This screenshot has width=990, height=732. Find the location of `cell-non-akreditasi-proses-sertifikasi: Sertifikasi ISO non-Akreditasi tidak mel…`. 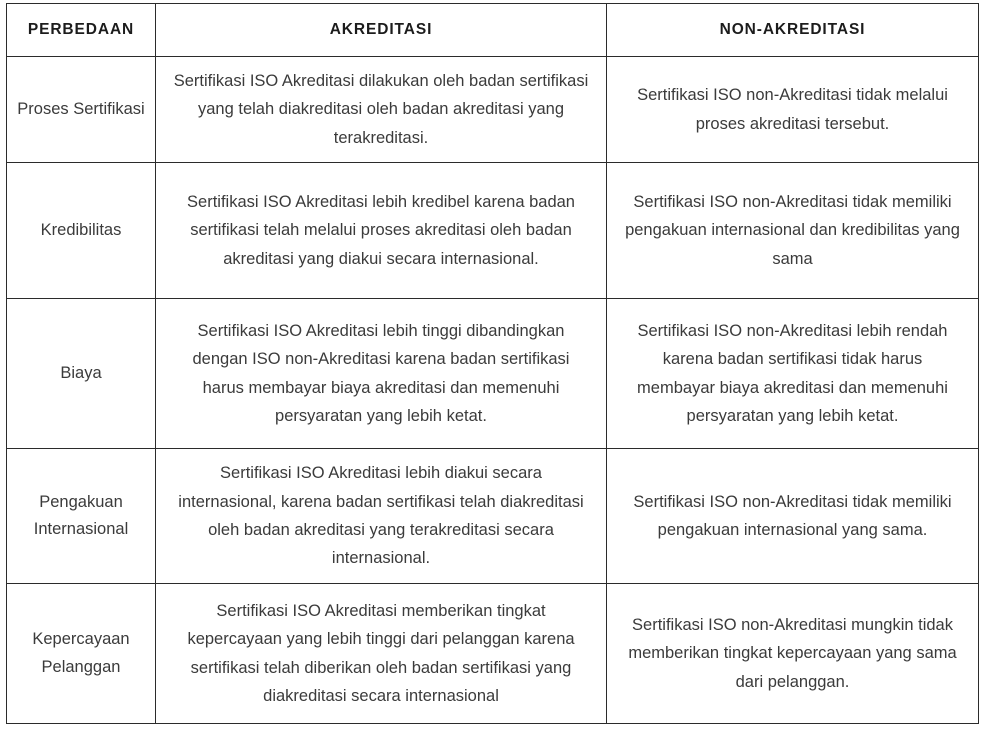

cell-non-akreditasi-proses-sertifikasi: Sertifikasi ISO non-Akreditasi tidak mel… is located at coordinates (792, 109).